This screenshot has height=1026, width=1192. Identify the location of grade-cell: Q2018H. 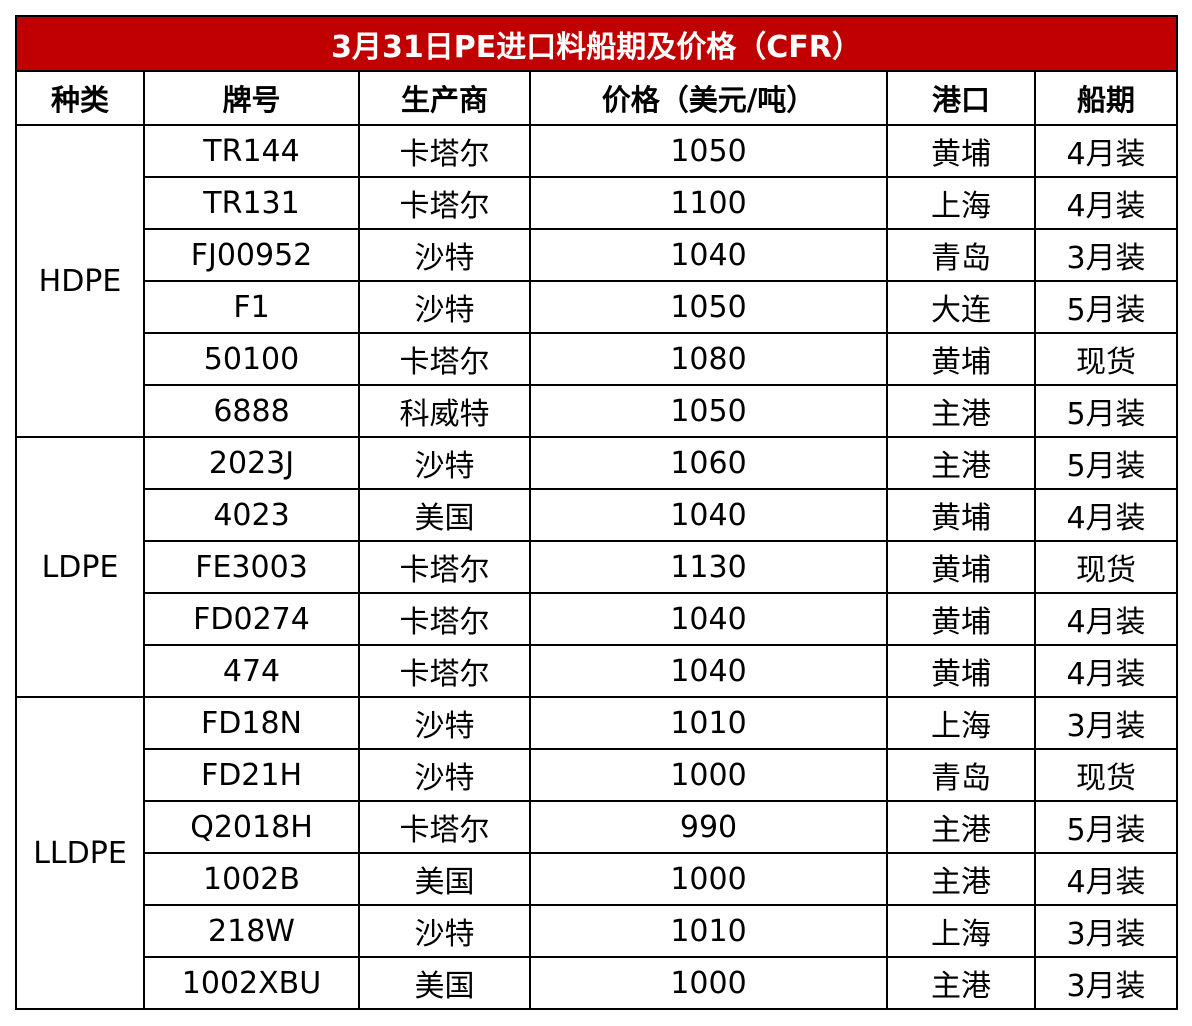
(251, 827).